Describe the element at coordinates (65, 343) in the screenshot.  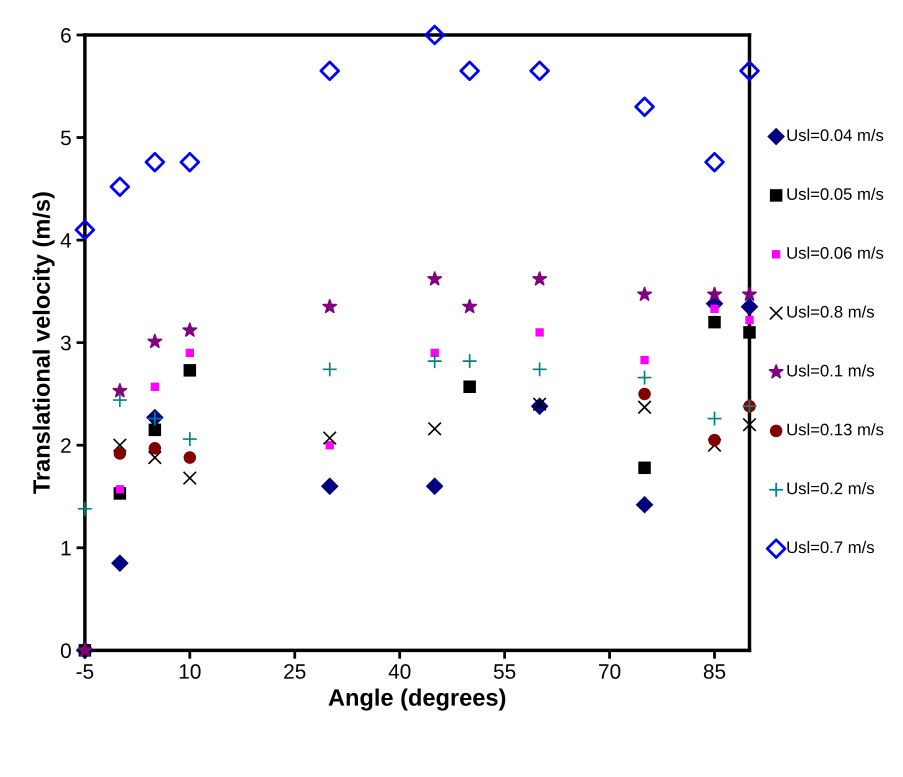
I see `y-tick-label: 3` at that location.